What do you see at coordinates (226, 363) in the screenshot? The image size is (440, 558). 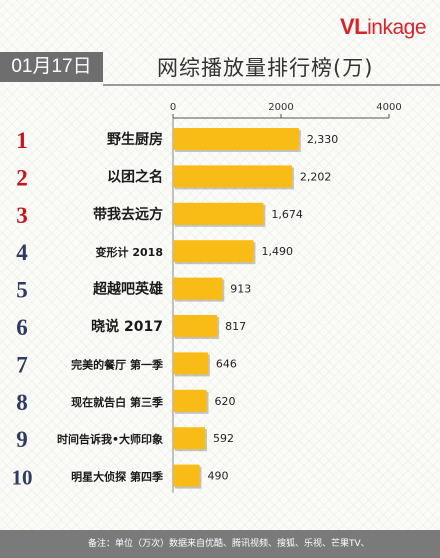 I see `value-label: 646` at bounding box center [226, 363].